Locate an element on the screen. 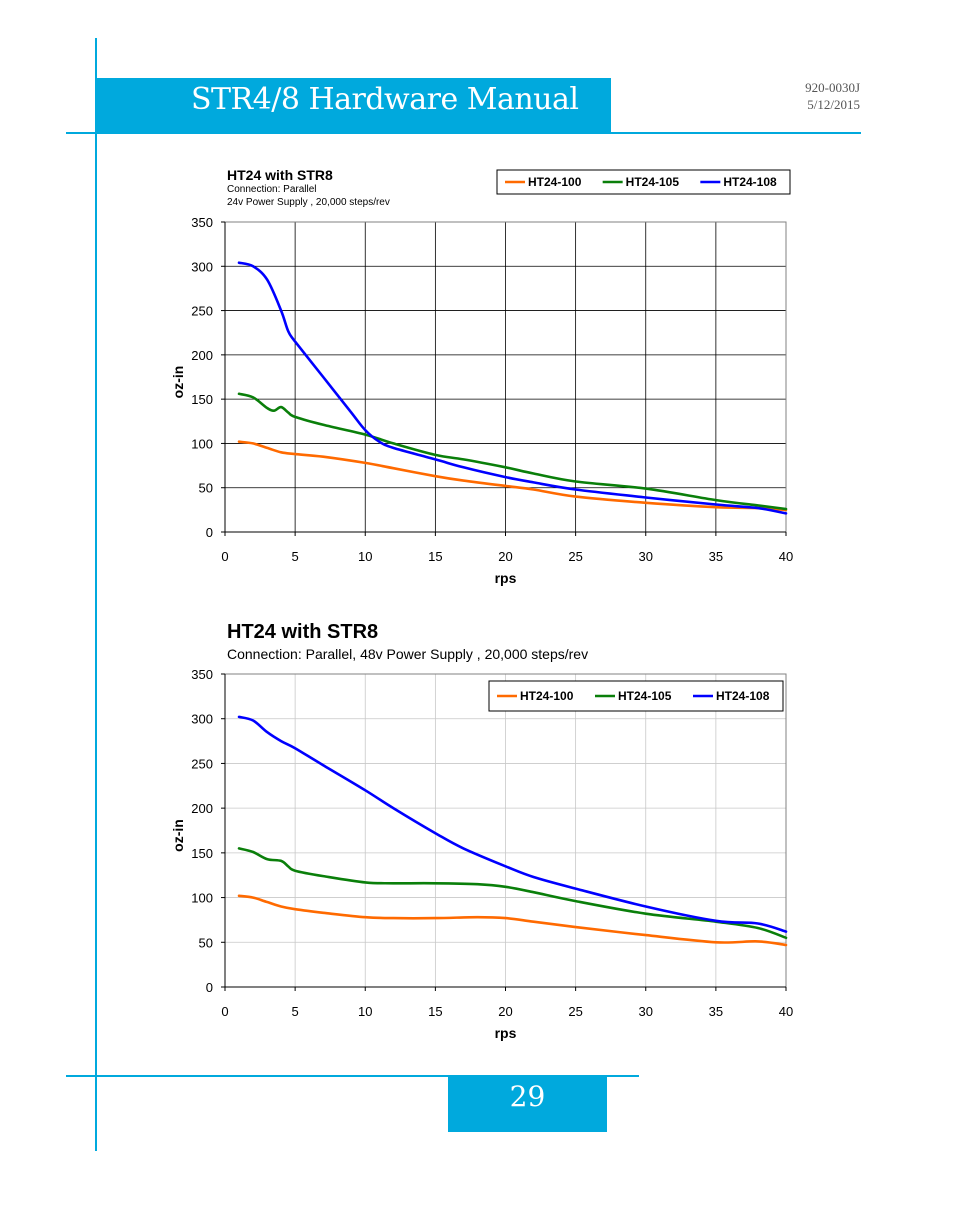 The height and width of the screenshot is (1209, 954). left-margin-rule is located at coordinates (96, 594).